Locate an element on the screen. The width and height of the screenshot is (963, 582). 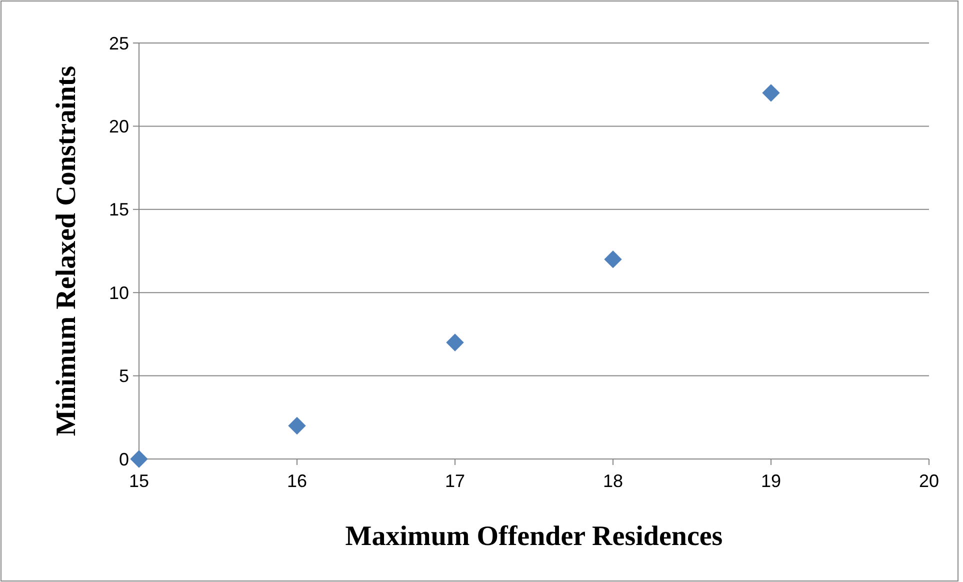
y-tick-label: 0 is located at coordinates (123, 459).